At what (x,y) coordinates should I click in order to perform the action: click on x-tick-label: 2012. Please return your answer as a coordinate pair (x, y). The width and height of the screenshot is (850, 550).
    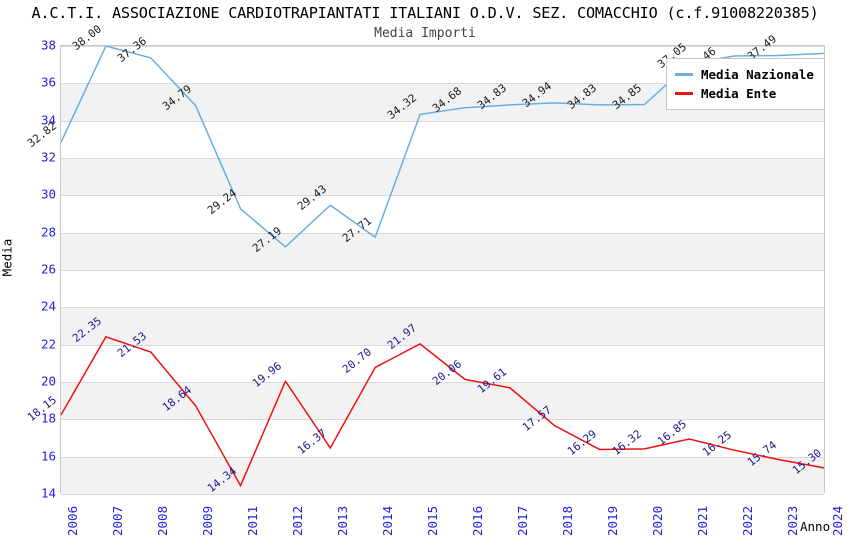
    Looking at the image, I should click on (297, 520).